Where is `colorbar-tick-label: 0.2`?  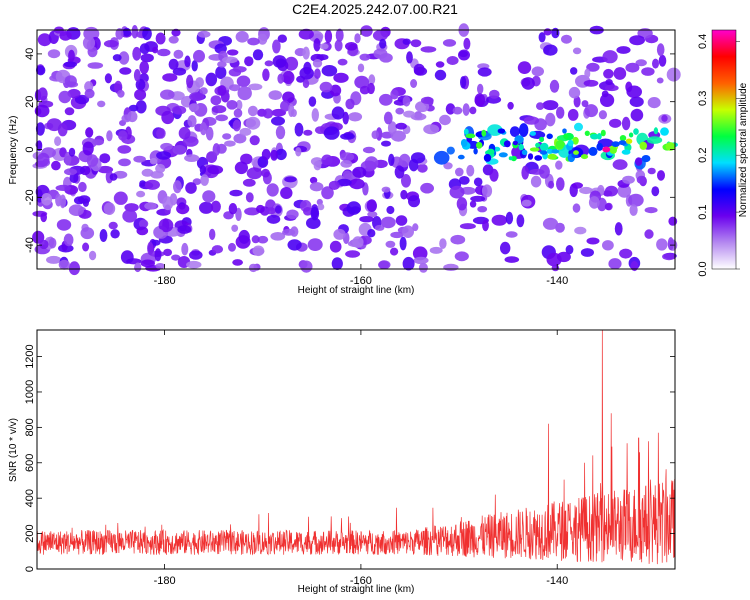 colorbar-tick-label: 0.2 is located at coordinates (703, 155).